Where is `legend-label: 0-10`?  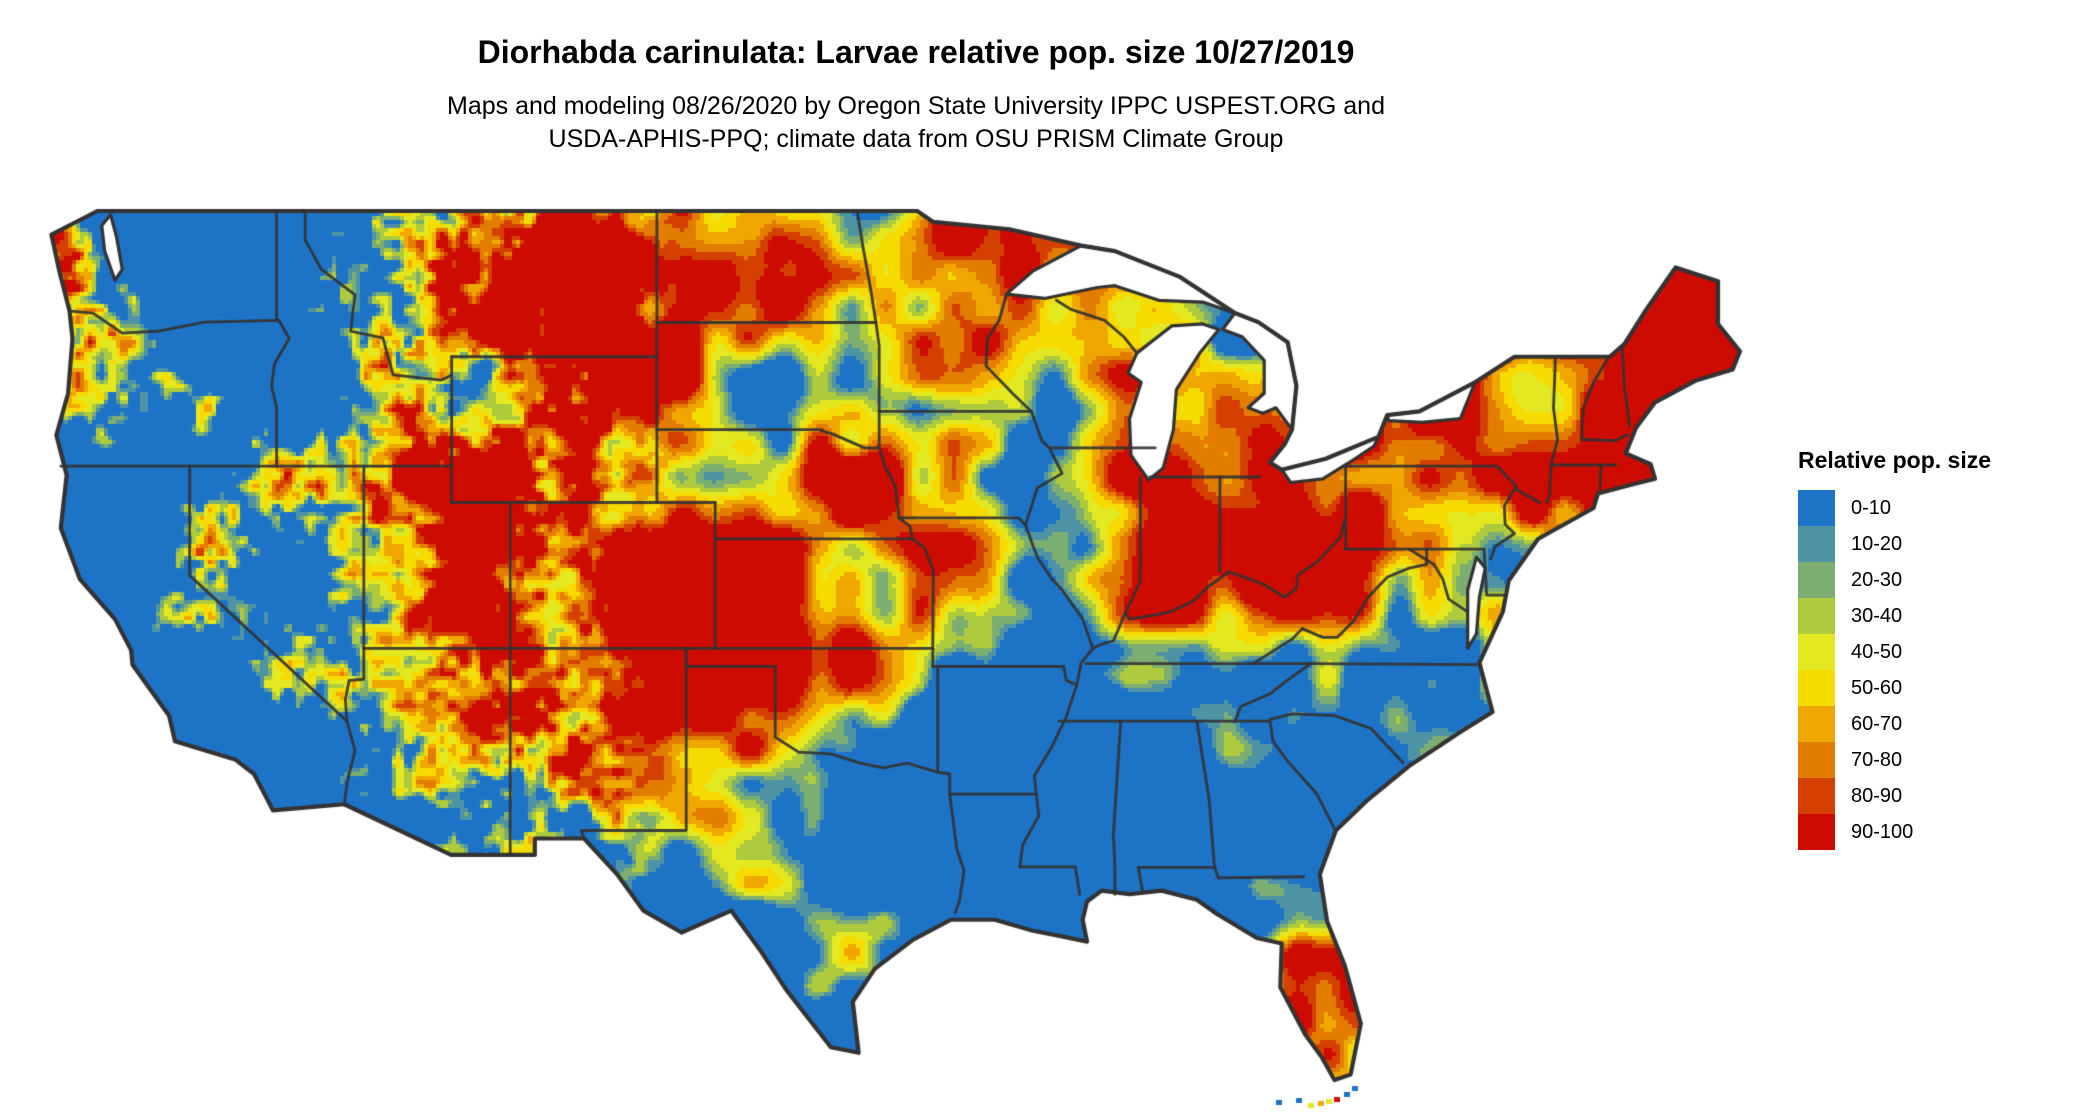 legend-label: 0-10 is located at coordinates (1871, 507).